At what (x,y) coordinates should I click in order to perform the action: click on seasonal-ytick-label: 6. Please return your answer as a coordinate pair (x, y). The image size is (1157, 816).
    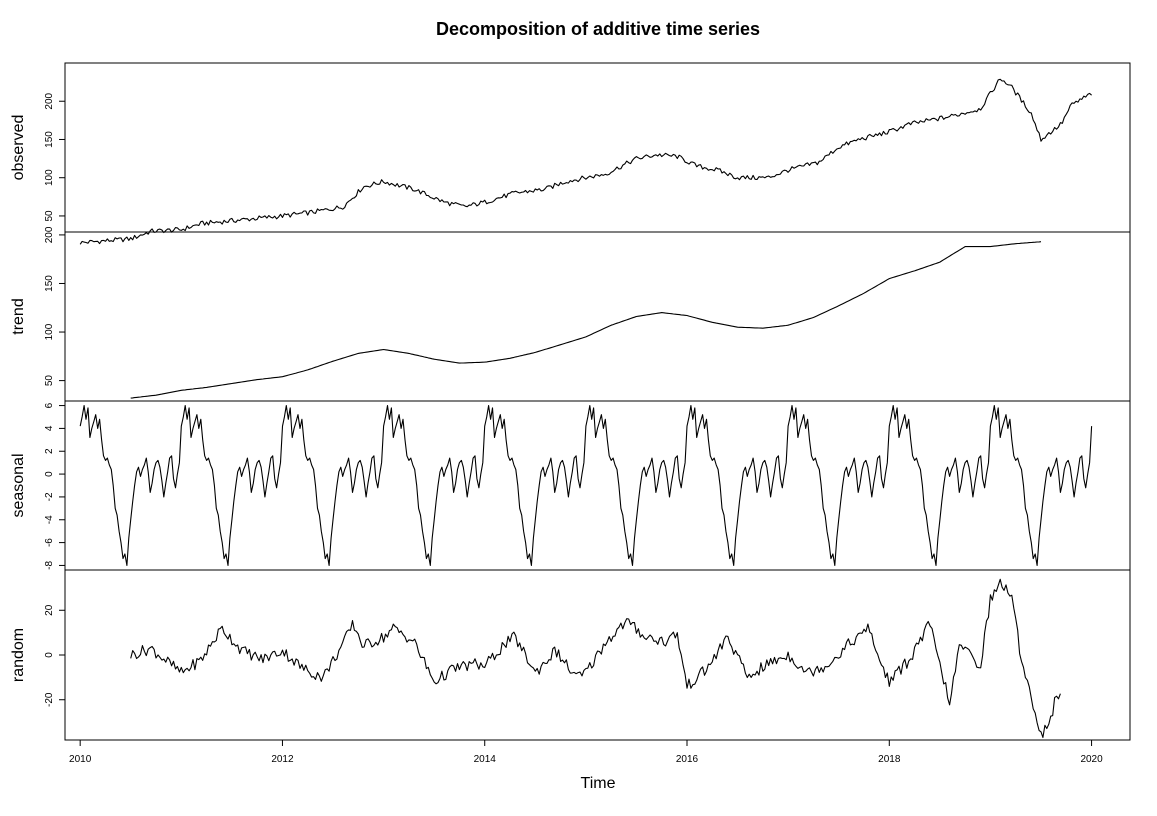
    Looking at the image, I should click on (49, 405).